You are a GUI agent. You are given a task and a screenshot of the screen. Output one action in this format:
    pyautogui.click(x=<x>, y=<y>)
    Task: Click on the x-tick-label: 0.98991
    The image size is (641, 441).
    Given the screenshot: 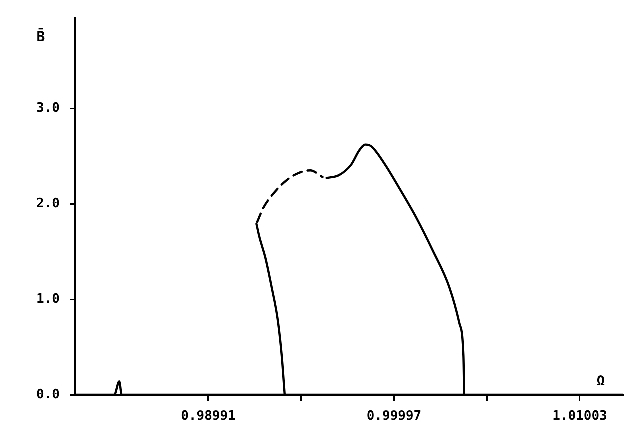 What is the action you would take?
    pyautogui.click(x=208, y=416)
    